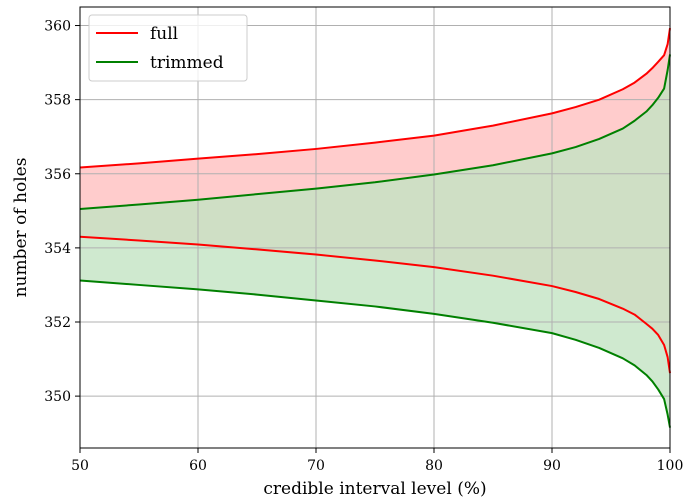 Image resolution: width=687 pixels, height=500 pixels. What do you see at coordinates (316, 466) in the screenshot?
I see `x-tick-label: 70` at bounding box center [316, 466].